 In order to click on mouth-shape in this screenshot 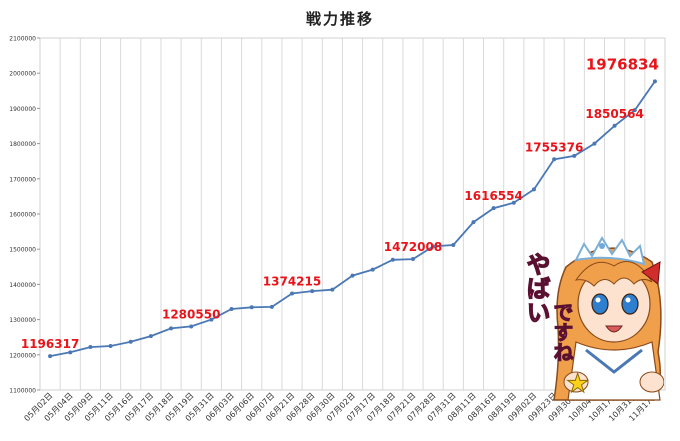, I will do `click(614, 329)`.